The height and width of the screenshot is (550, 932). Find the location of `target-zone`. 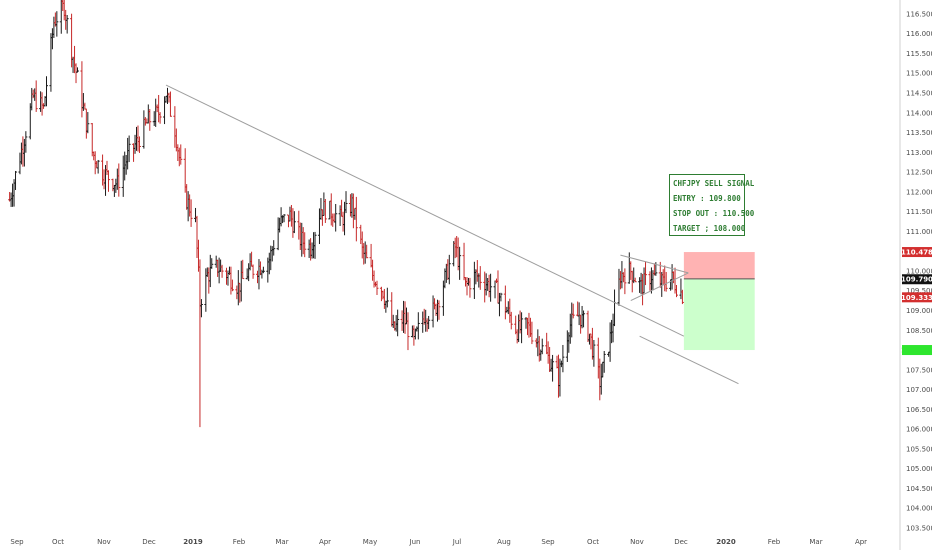

target-zone is located at coordinates (719, 314).